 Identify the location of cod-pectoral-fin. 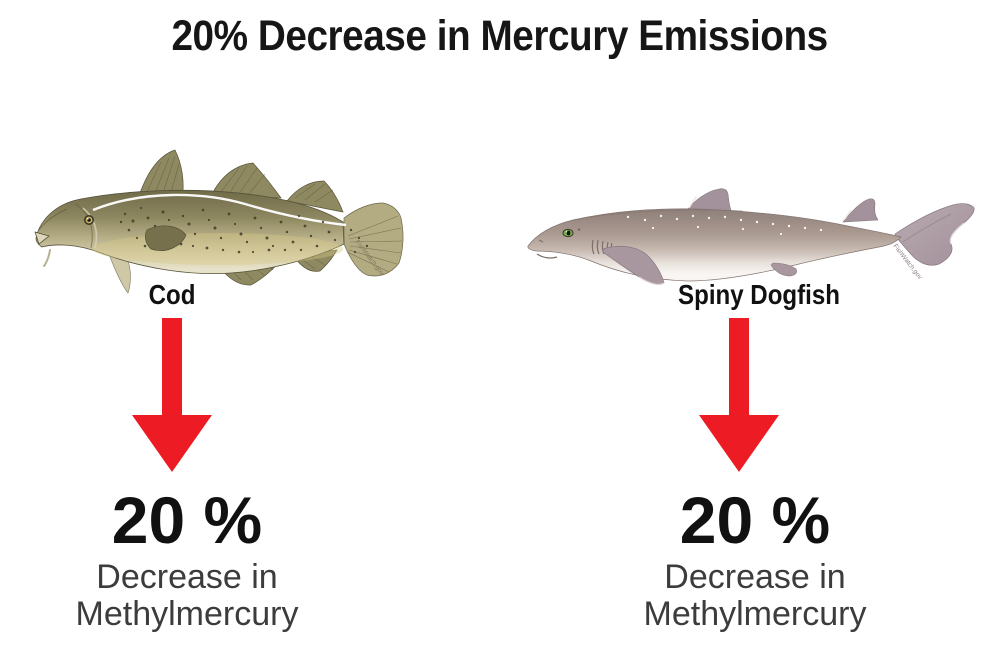
(166, 238).